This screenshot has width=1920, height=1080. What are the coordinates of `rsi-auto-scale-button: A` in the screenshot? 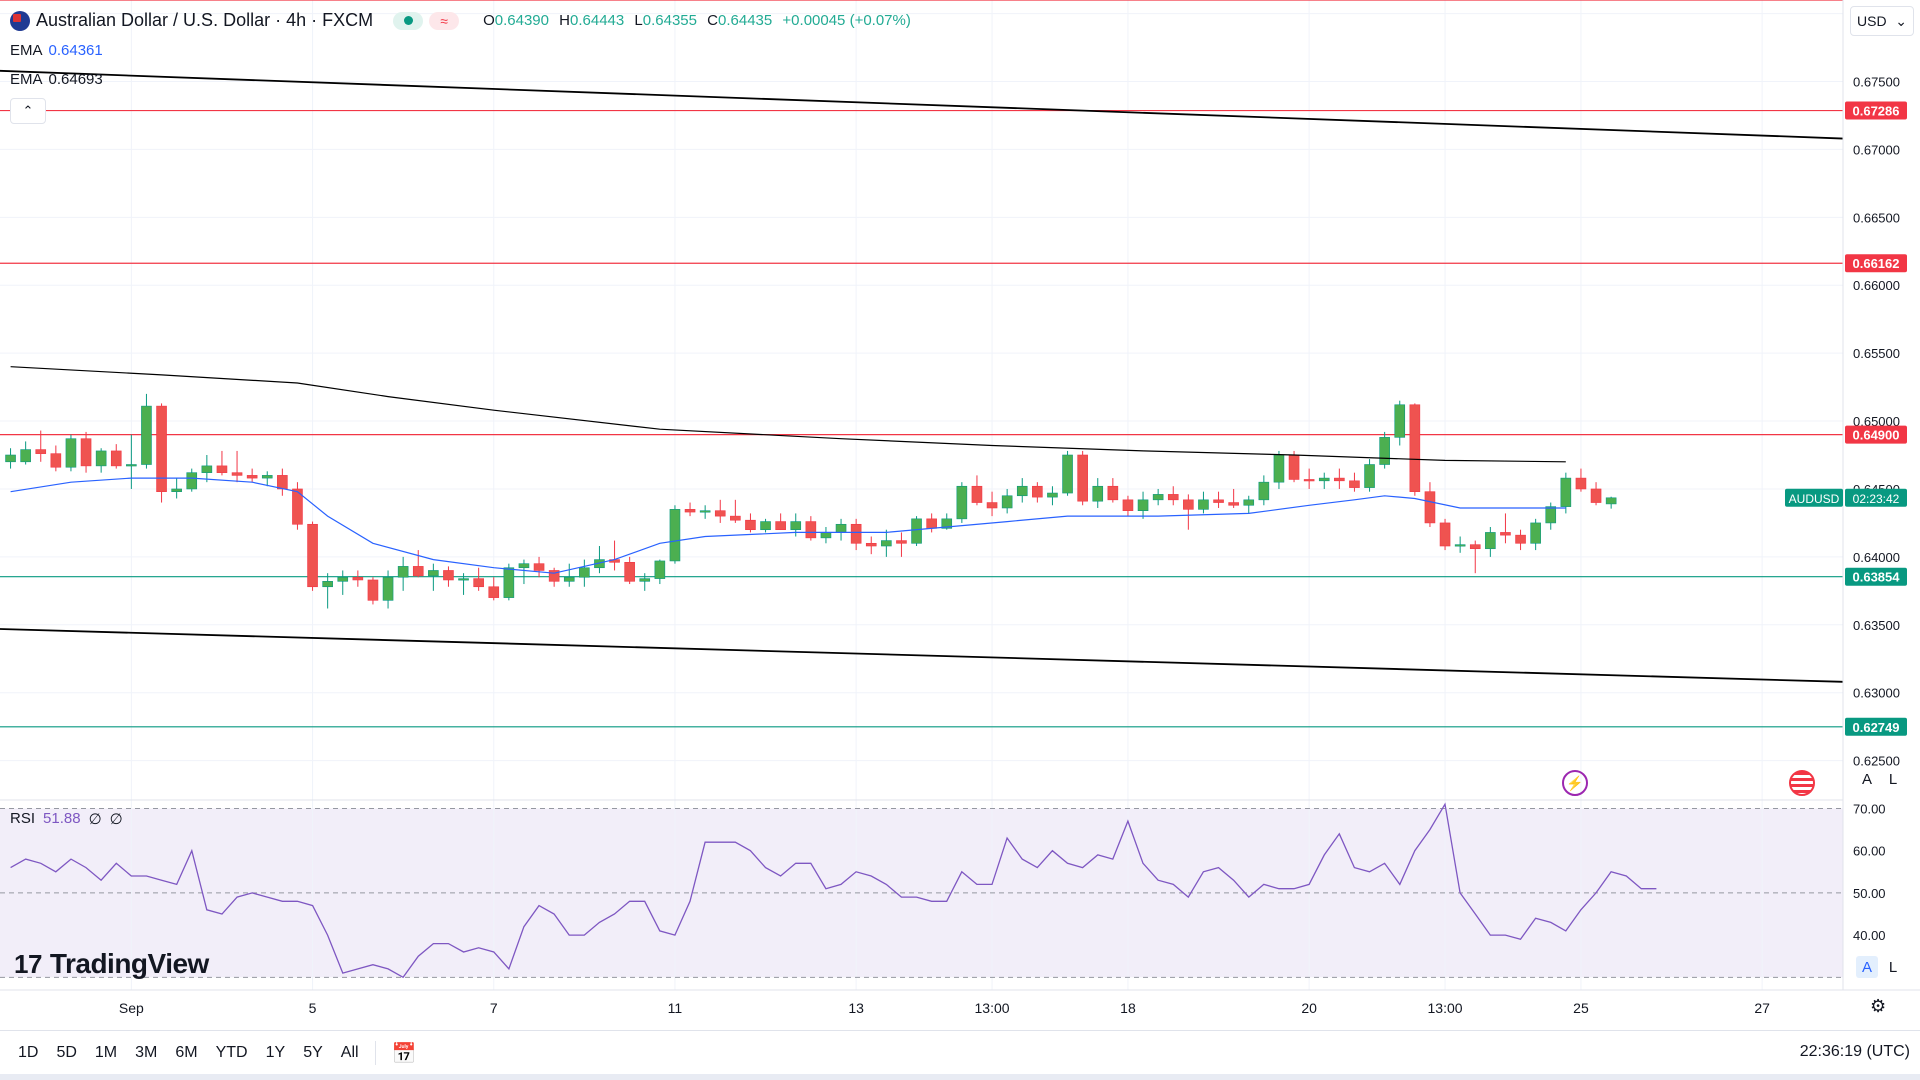 It's located at (1867, 967).